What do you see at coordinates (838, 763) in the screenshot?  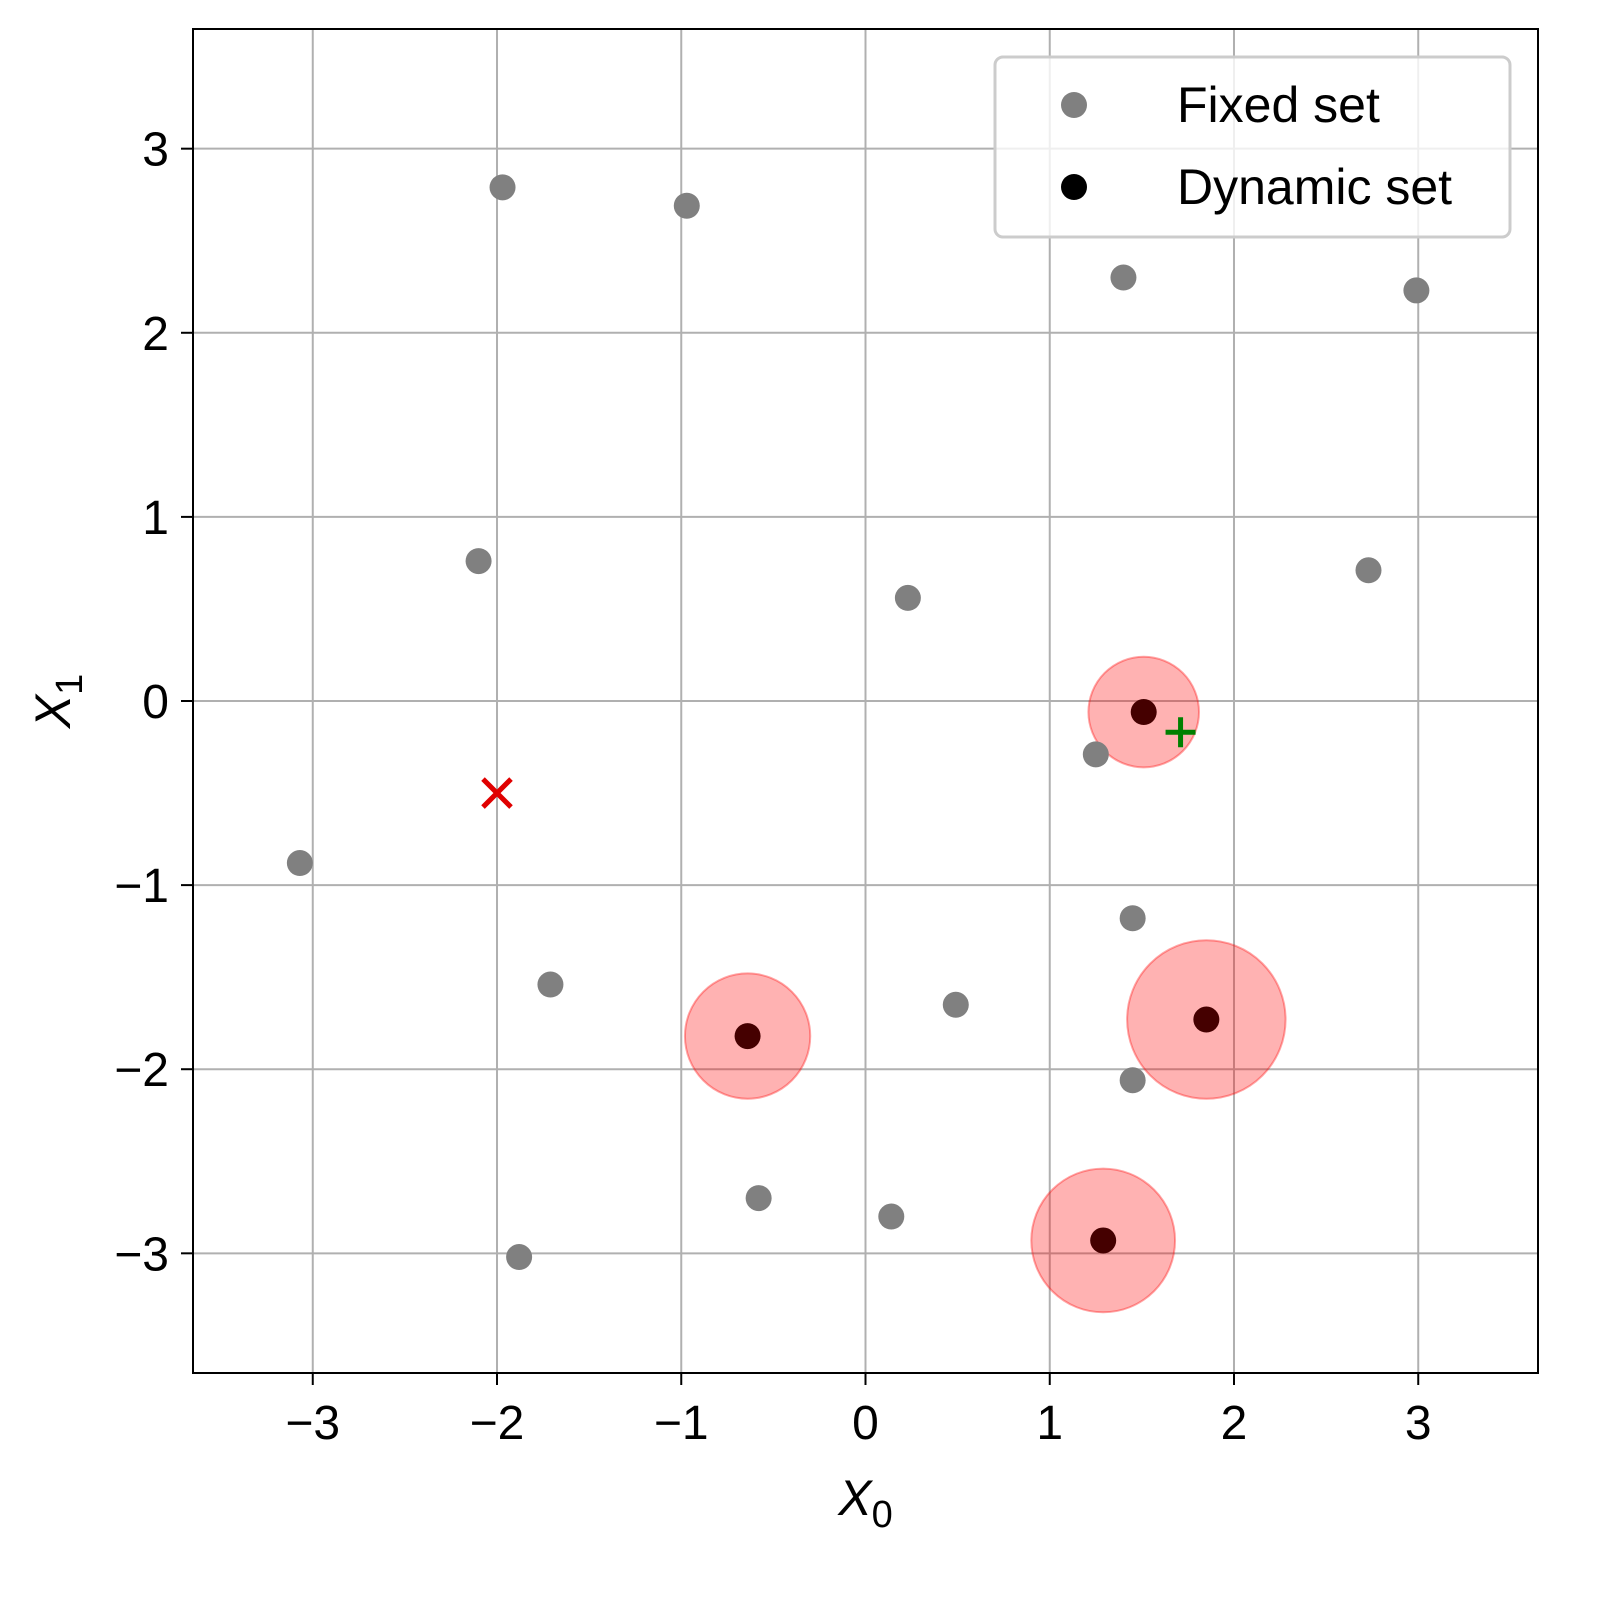 I see `special-markers` at bounding box center [838, 763].